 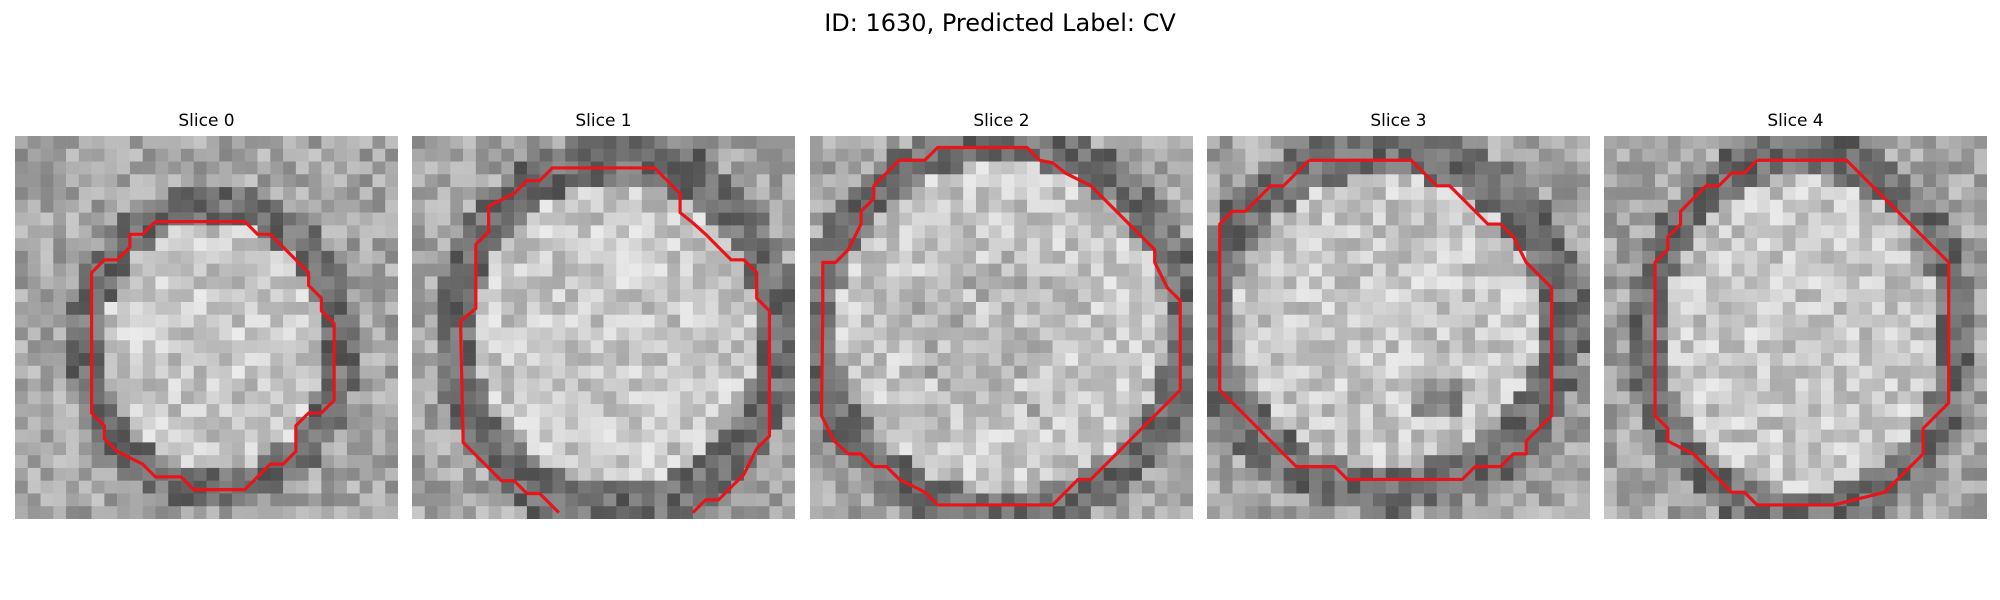 I want to click on slice-title-2: Slice 2, so click(x=1001, y=121).